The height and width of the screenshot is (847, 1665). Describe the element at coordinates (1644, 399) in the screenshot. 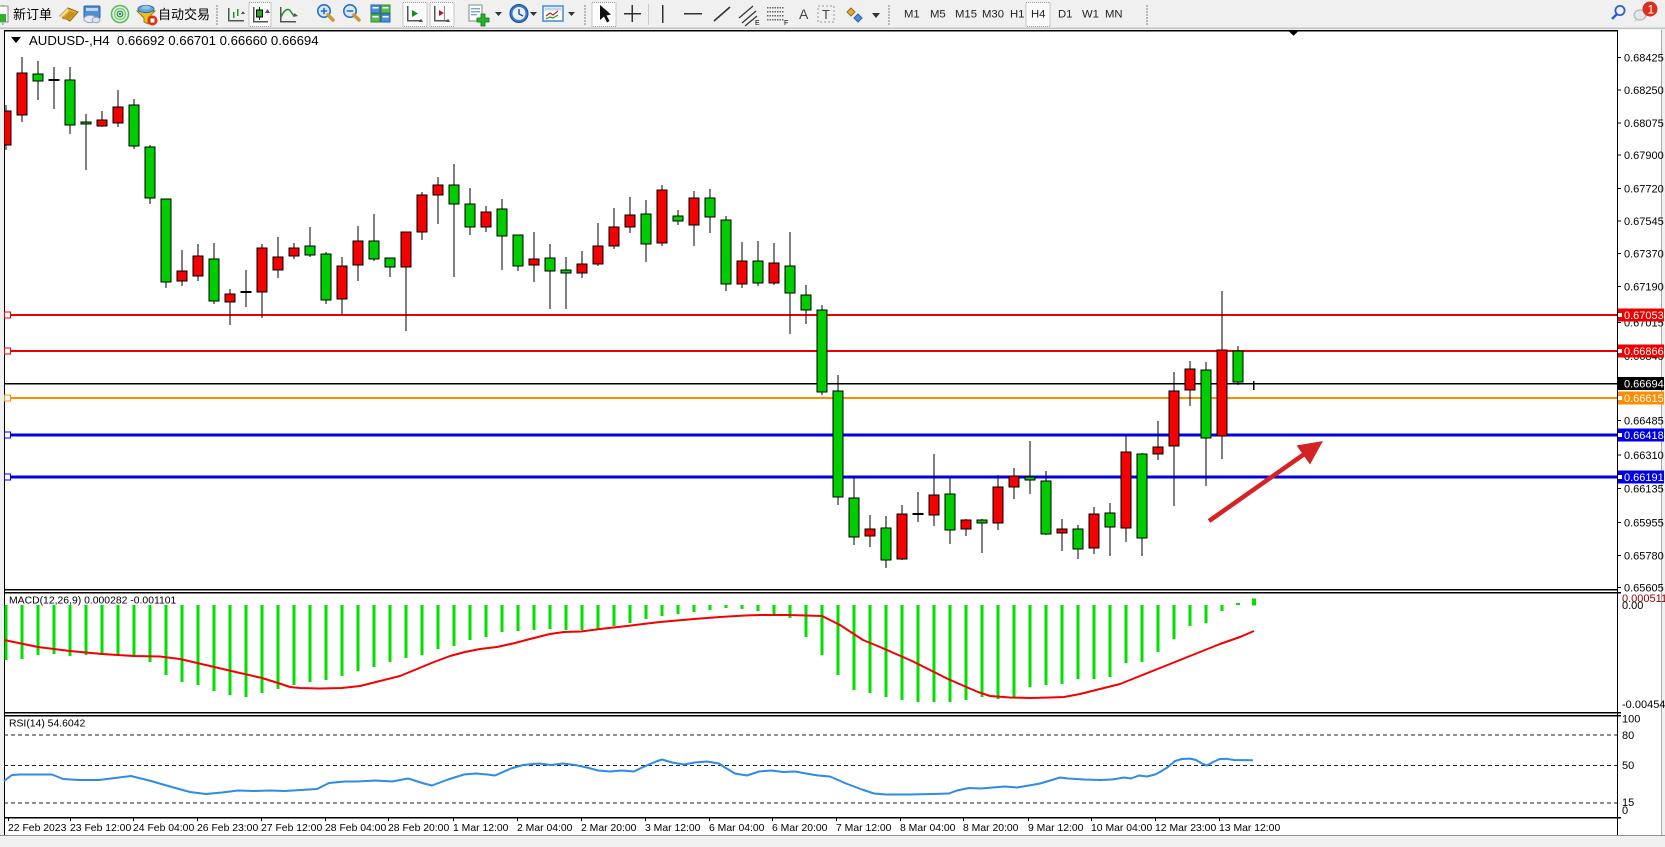

I see `svg-text: 0.66615` at that location.